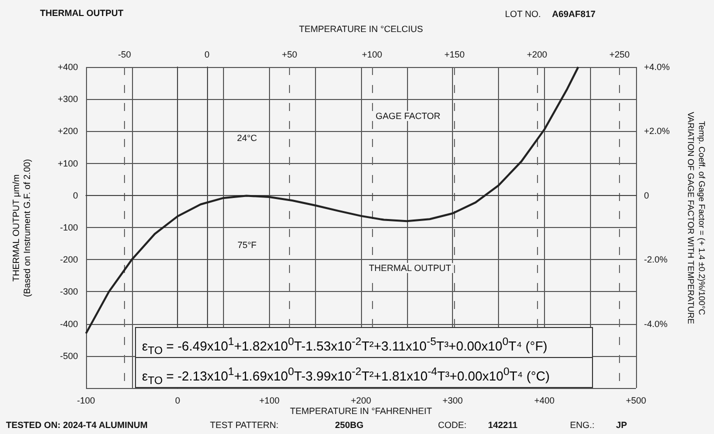  What do you see at coordinates (454, 55) in the screenshot?
I see `x2-tick-label: +150` at bounding box center [454, 55].